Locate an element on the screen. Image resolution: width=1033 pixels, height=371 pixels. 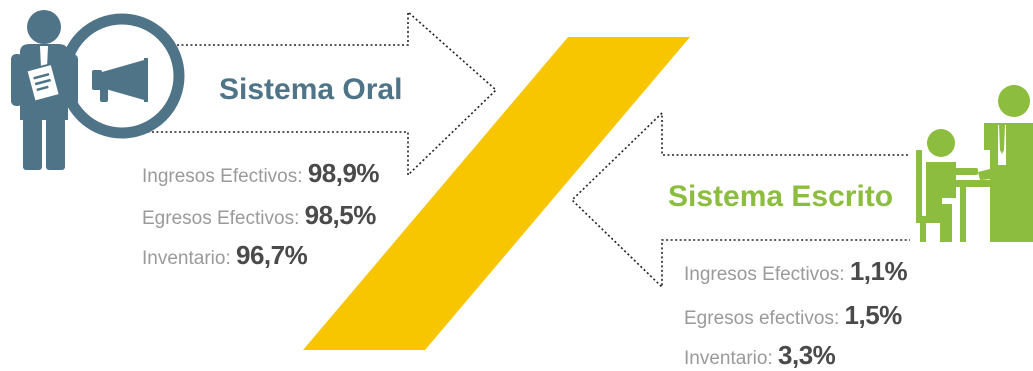
escrito-stat-egresos: Egresos efectivos: 1,5% is located at coordinates (793, 315).